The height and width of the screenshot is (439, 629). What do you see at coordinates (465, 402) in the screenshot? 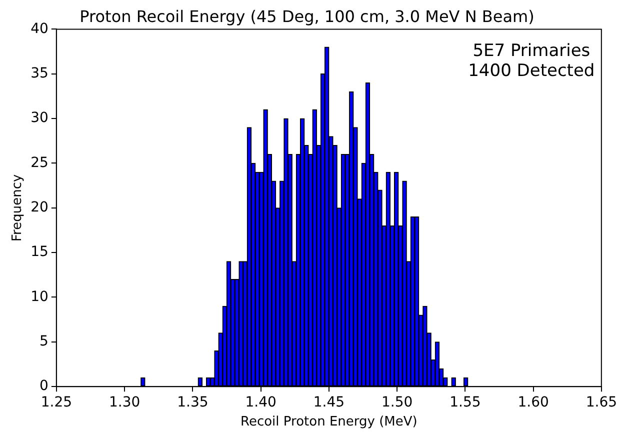
I see `x-tick-label: 1.55` at bounding box center [465, 402].